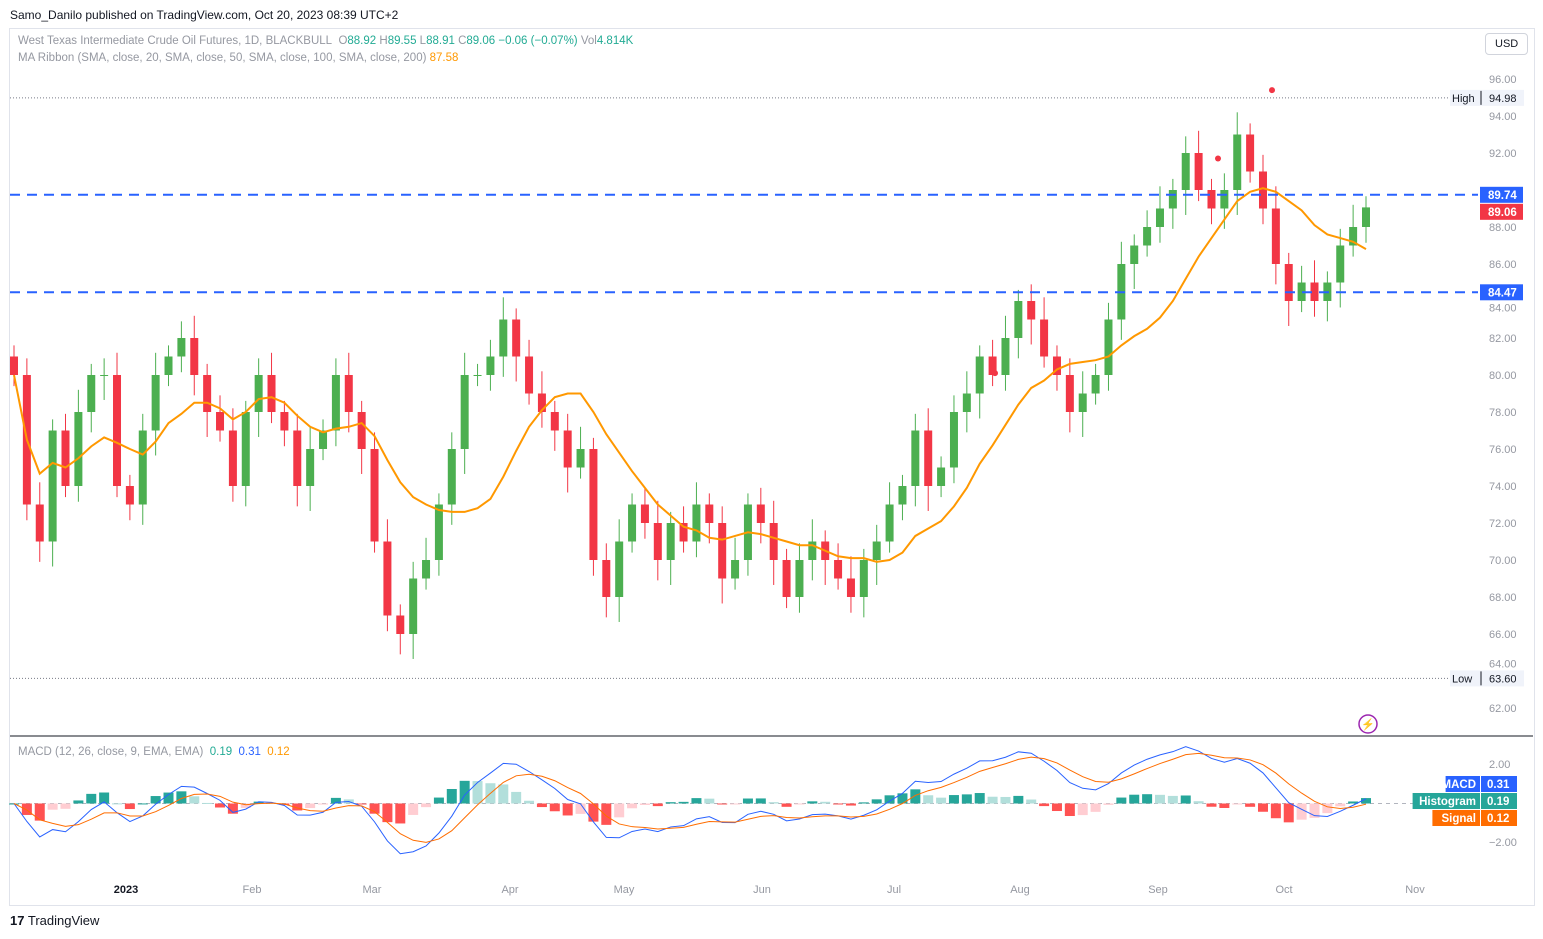 The image size is (1543, 939). What do you see at coordinates (1502, 293) in the screenshot?
I see `level-value: 84.47` at bounding box center [1502, 293].